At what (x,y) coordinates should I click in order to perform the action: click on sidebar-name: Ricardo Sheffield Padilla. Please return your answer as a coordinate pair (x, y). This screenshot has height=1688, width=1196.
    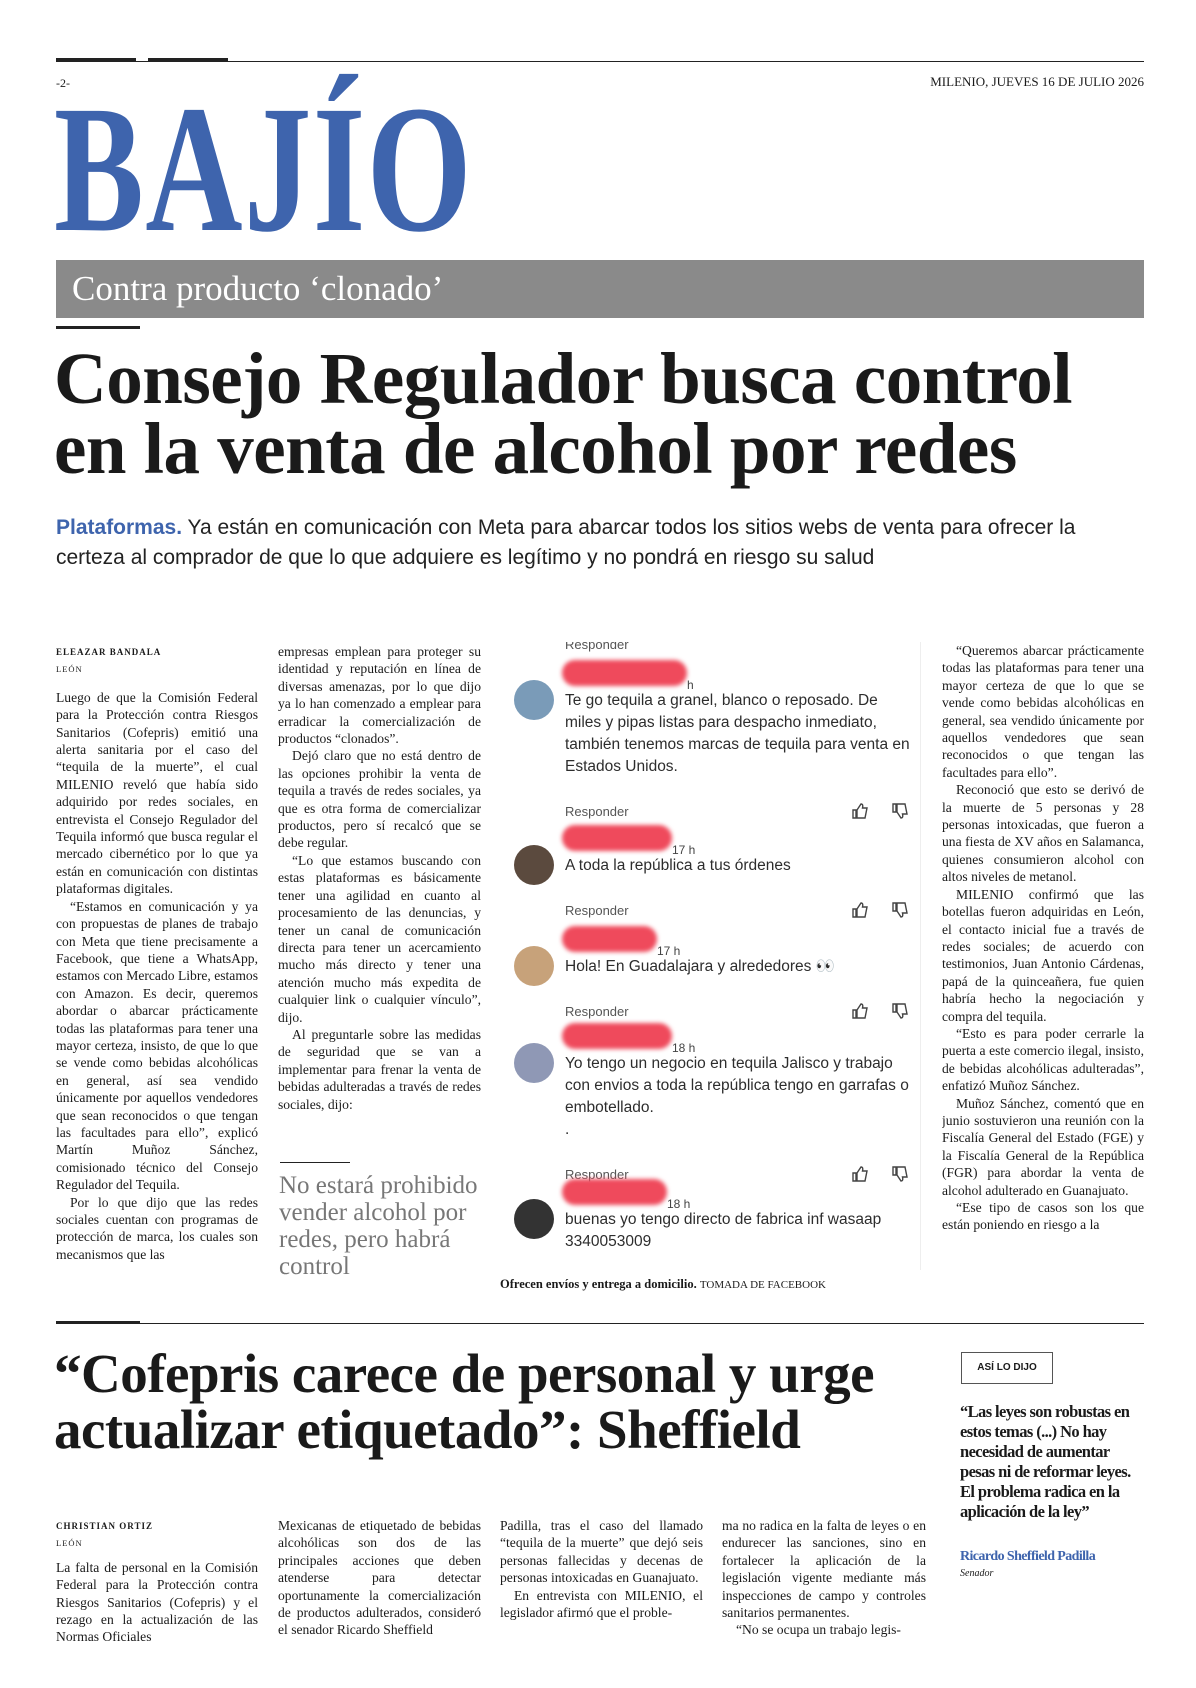
    Looking at the image, I should click on (1028, 1556).